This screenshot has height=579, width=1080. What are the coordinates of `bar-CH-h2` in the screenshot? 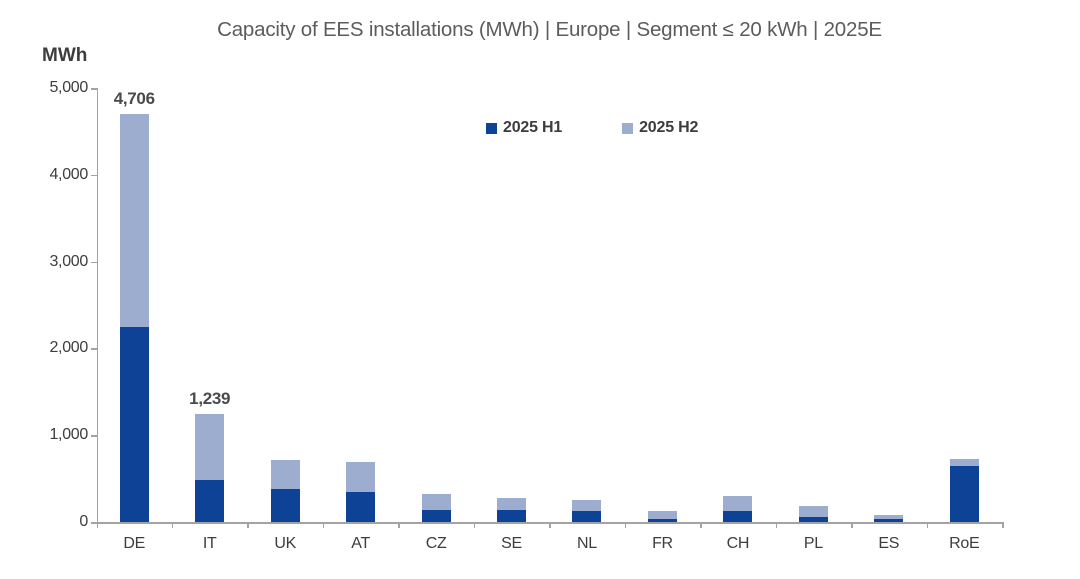 It's located at (738, 503).